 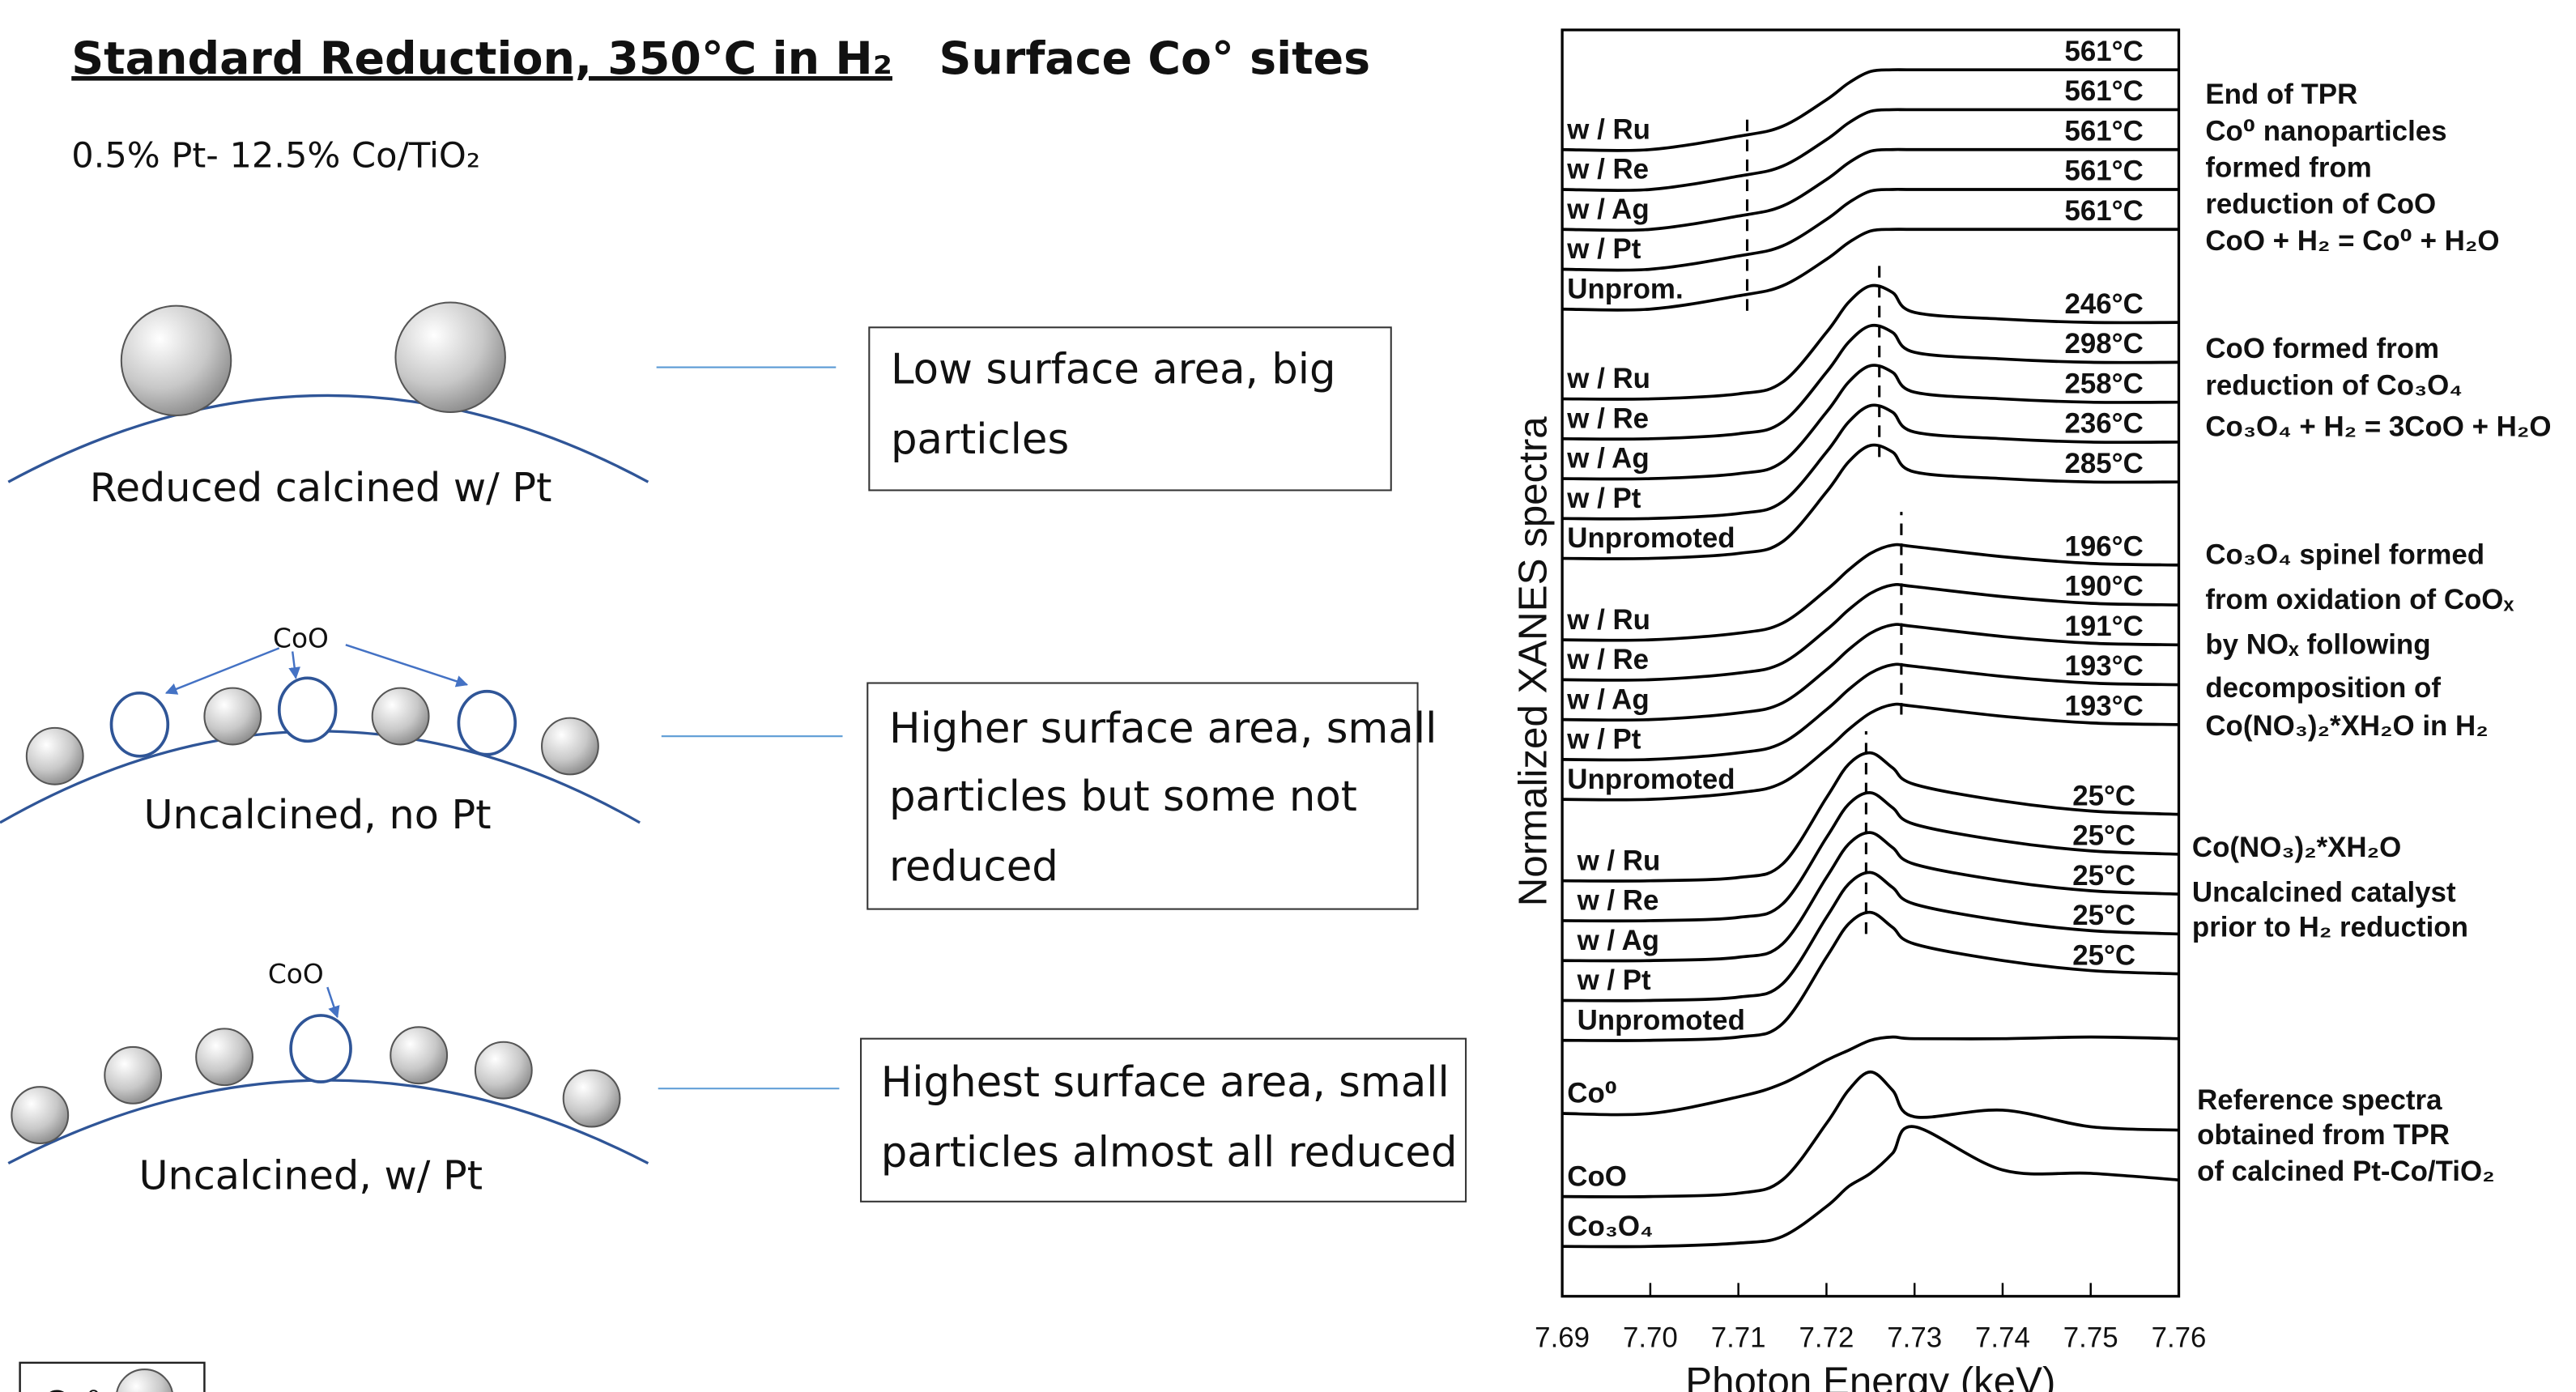 What do you see at coordinates (310, 1175) in the screenshot?
I see `caption: Uncalcined, w/ Pt` at bounding box center [310, 1175].